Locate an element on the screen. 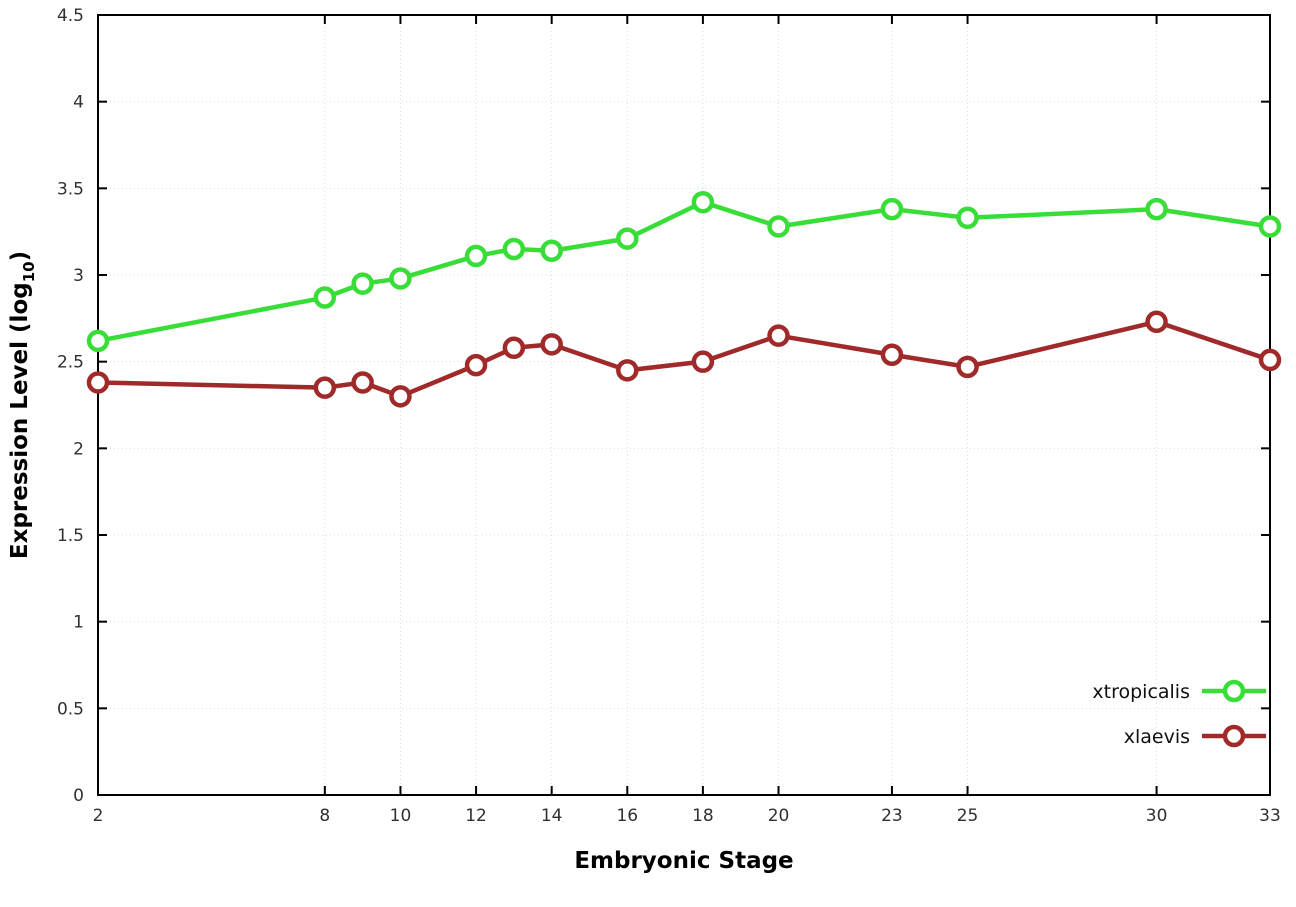 Image resolution: width=1296 pixels, height=907 pixels. x-tick-label: 16 is located at coordinates (627, 816).